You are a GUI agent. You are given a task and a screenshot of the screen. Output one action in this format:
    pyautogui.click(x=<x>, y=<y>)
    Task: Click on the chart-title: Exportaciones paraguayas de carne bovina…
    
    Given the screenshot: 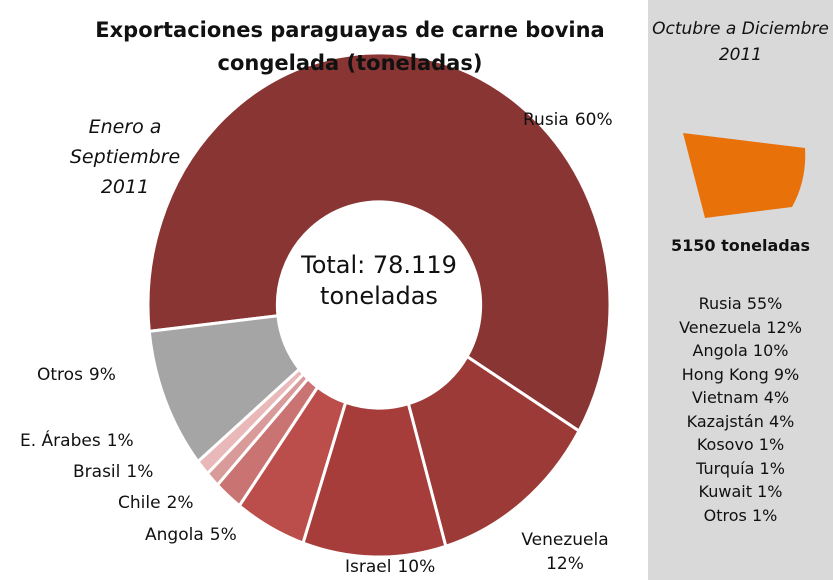 What is the action you would take?
    pyautogui.click(x=350, y=46)
    